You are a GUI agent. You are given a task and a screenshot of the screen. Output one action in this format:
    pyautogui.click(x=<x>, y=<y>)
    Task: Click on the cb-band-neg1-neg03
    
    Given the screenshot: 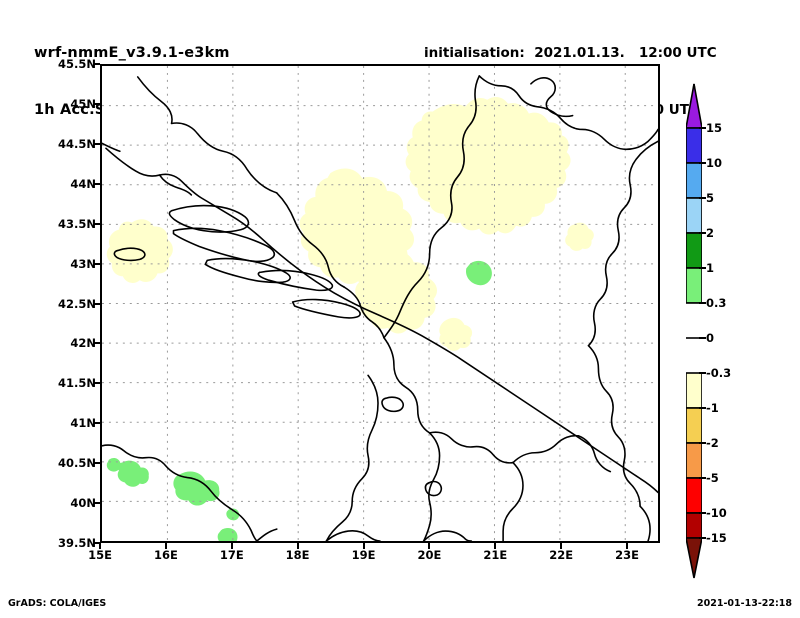 What is the action you would take?
    pyautogui.click(x=694, y=390)
    